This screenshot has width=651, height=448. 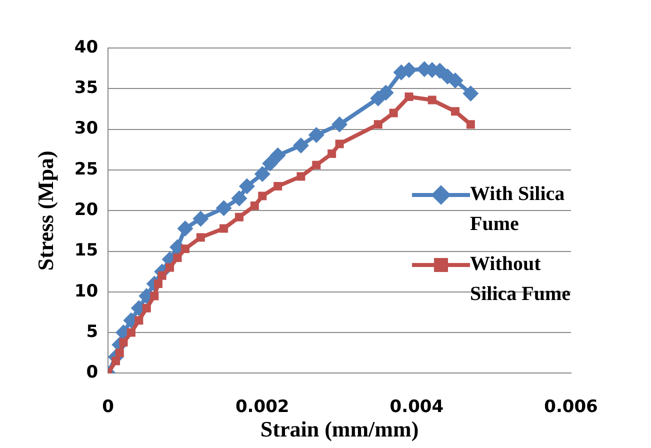 I want to click on x-tick-label: 0.006, so click(x=571, y=406).